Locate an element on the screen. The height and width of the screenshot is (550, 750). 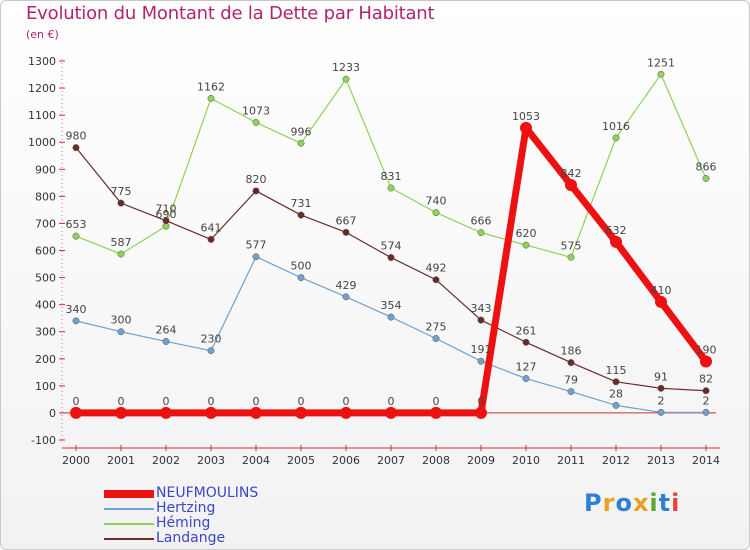
data-label: 632 is located at coordinates (616, 230).